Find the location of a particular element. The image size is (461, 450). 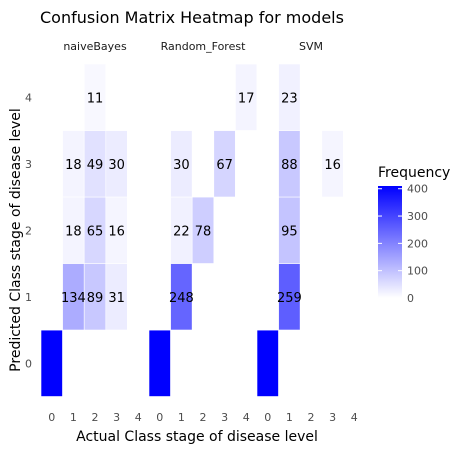

cell-value-label: 67 is located at coordinates (224, 165).